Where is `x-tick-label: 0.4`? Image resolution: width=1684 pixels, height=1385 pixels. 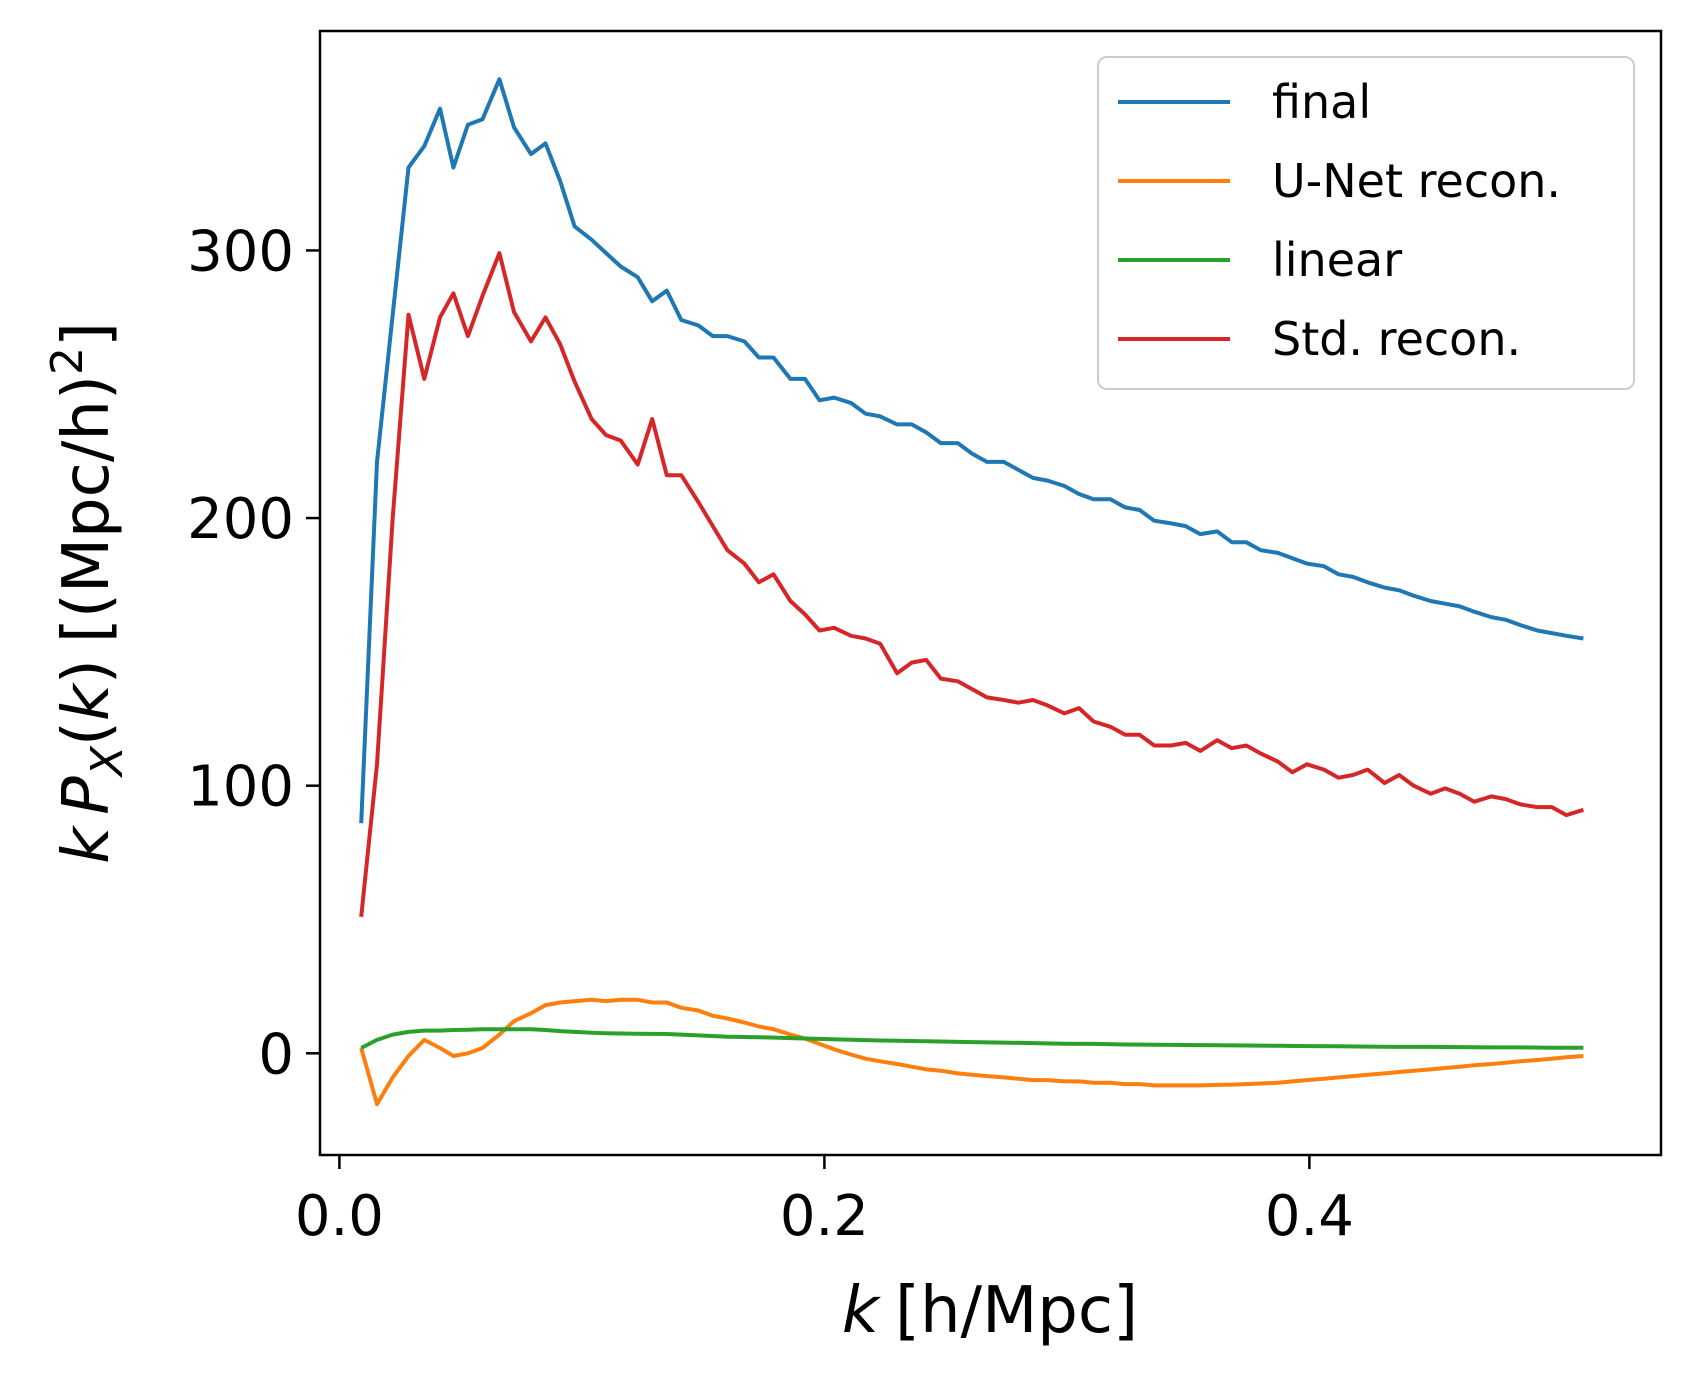
x-tick-label: 0.4 is located at coordinates (1309, 1216).